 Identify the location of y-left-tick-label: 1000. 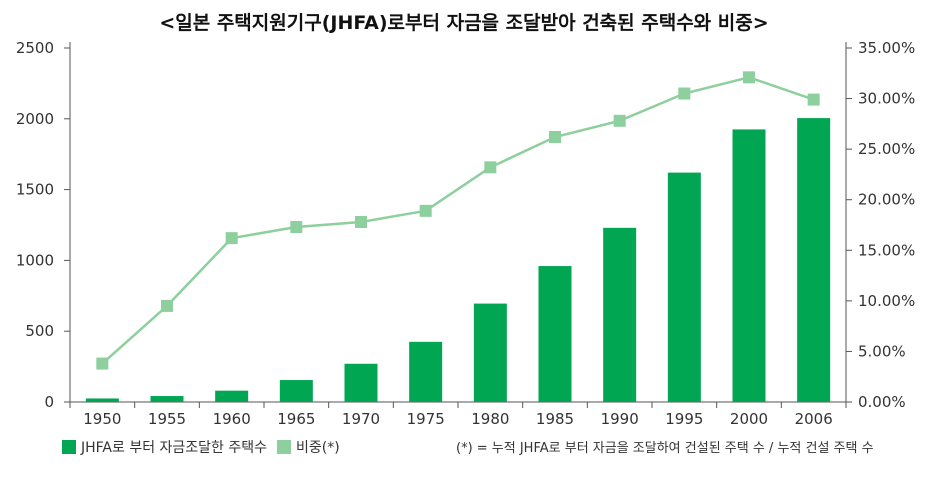
(35, 260).